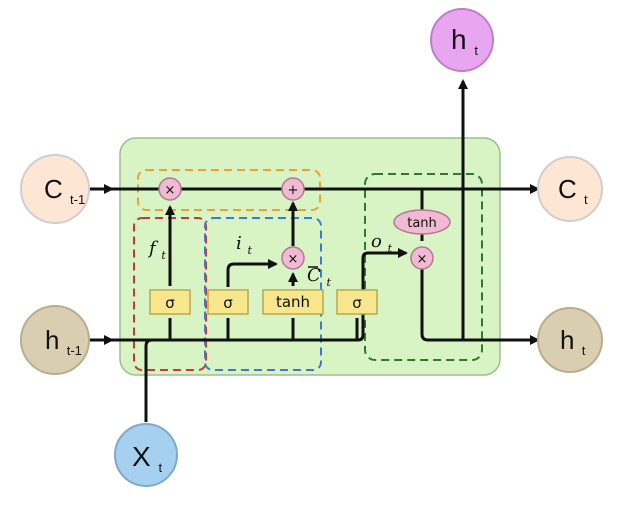 The height and width of the screenshot is (521, 638). Describe the element at coordinates (573, 190) in the screenshot. I see `c-output-label: C t` at that location.